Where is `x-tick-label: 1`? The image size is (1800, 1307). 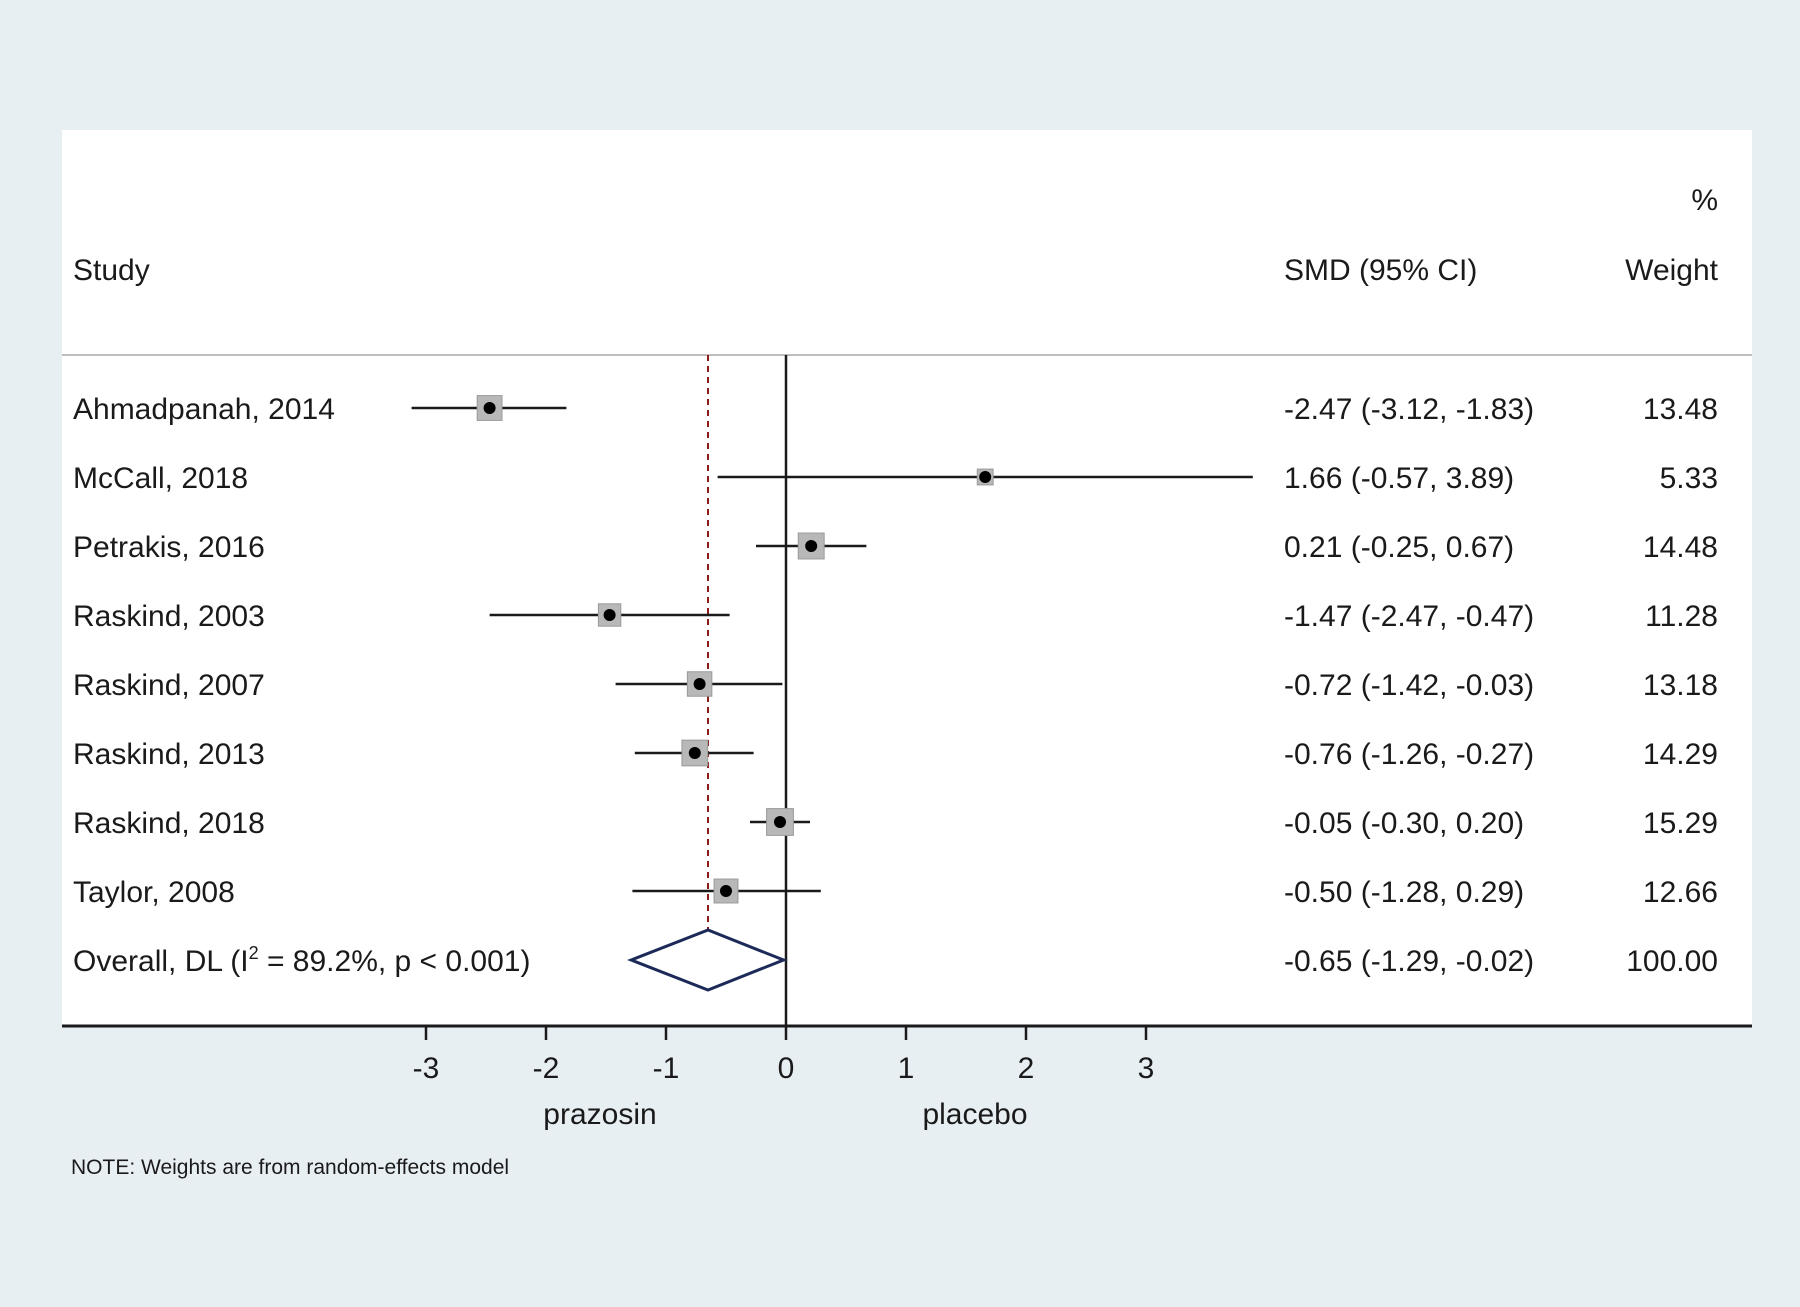 x-tick-label: 1 is located at coordinates (906, 1068).